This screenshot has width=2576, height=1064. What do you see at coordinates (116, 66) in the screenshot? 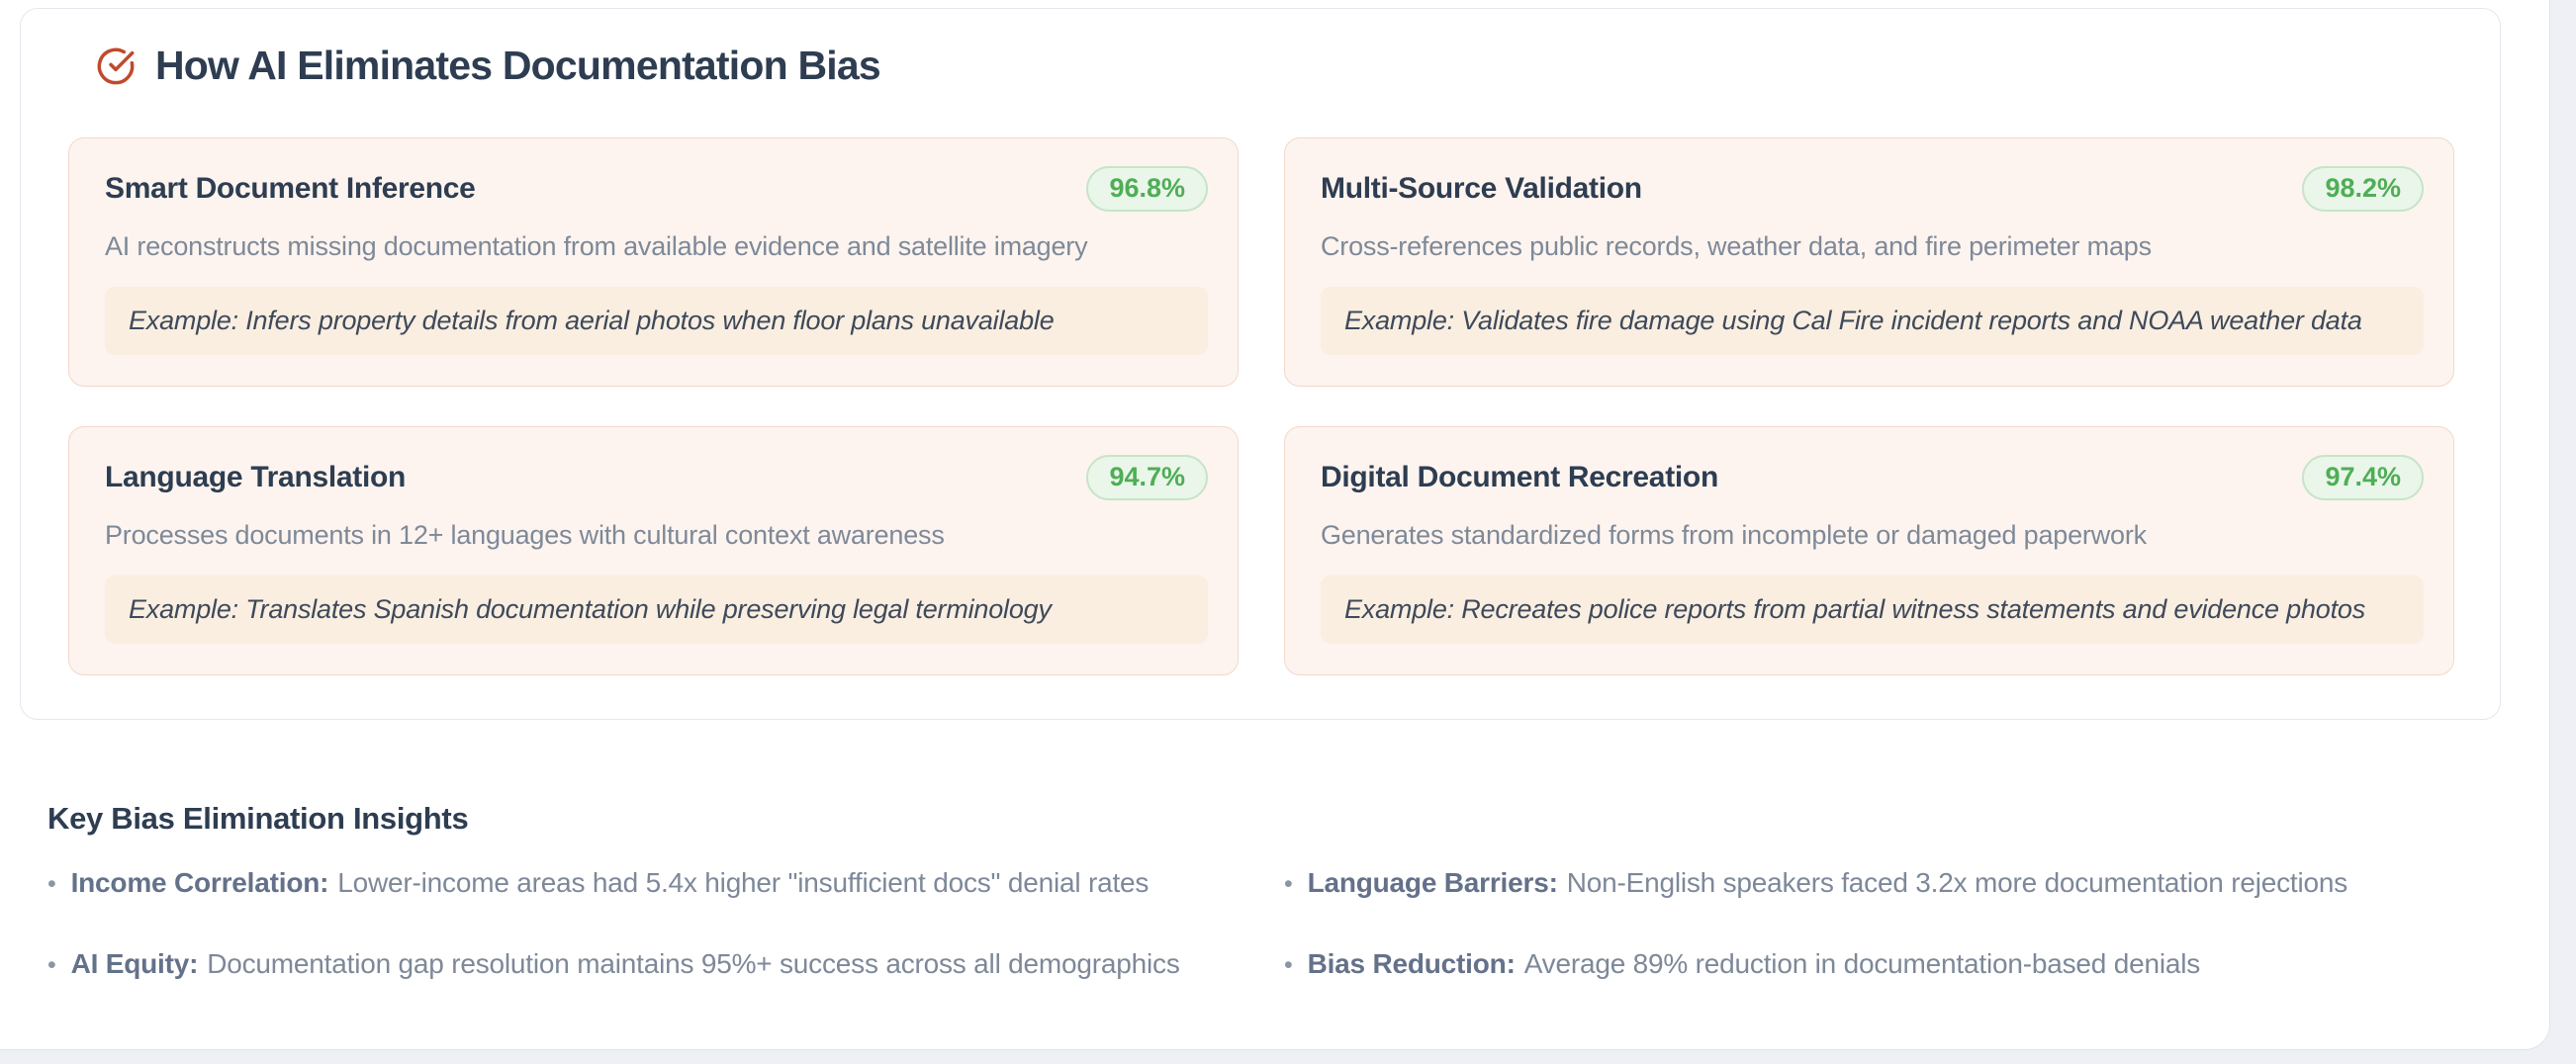
I see `check-circle-icon` at bounding box center [116, 66].